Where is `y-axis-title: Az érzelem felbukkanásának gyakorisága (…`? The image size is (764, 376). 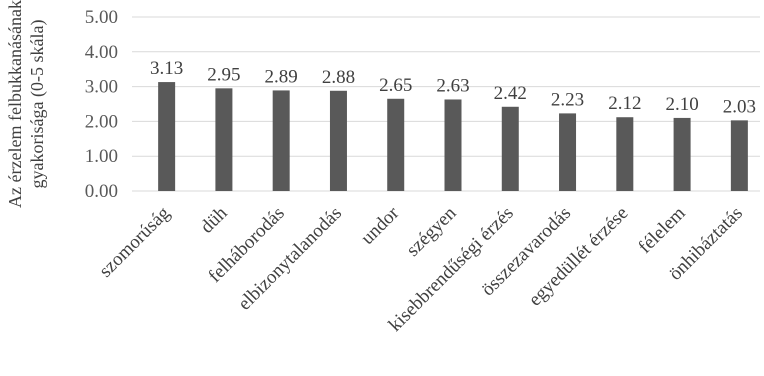
y-axis-title: Az érzelem felbukkanásának gyakorisága (… is located at coordinates (26, 104).